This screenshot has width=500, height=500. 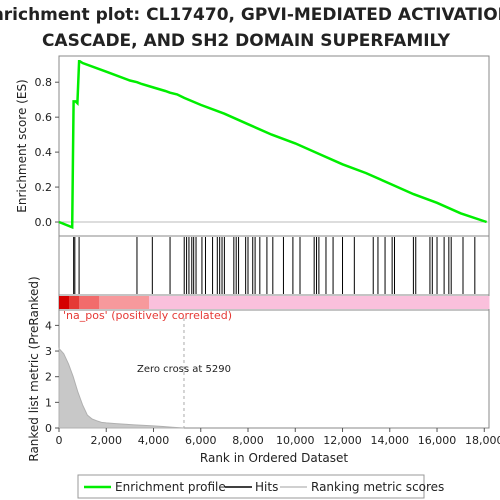 What do you see at coordinates (48, 351) in the screenshot?
I see `metric-y-tick-label: 3` at bounding box center [48, 351].